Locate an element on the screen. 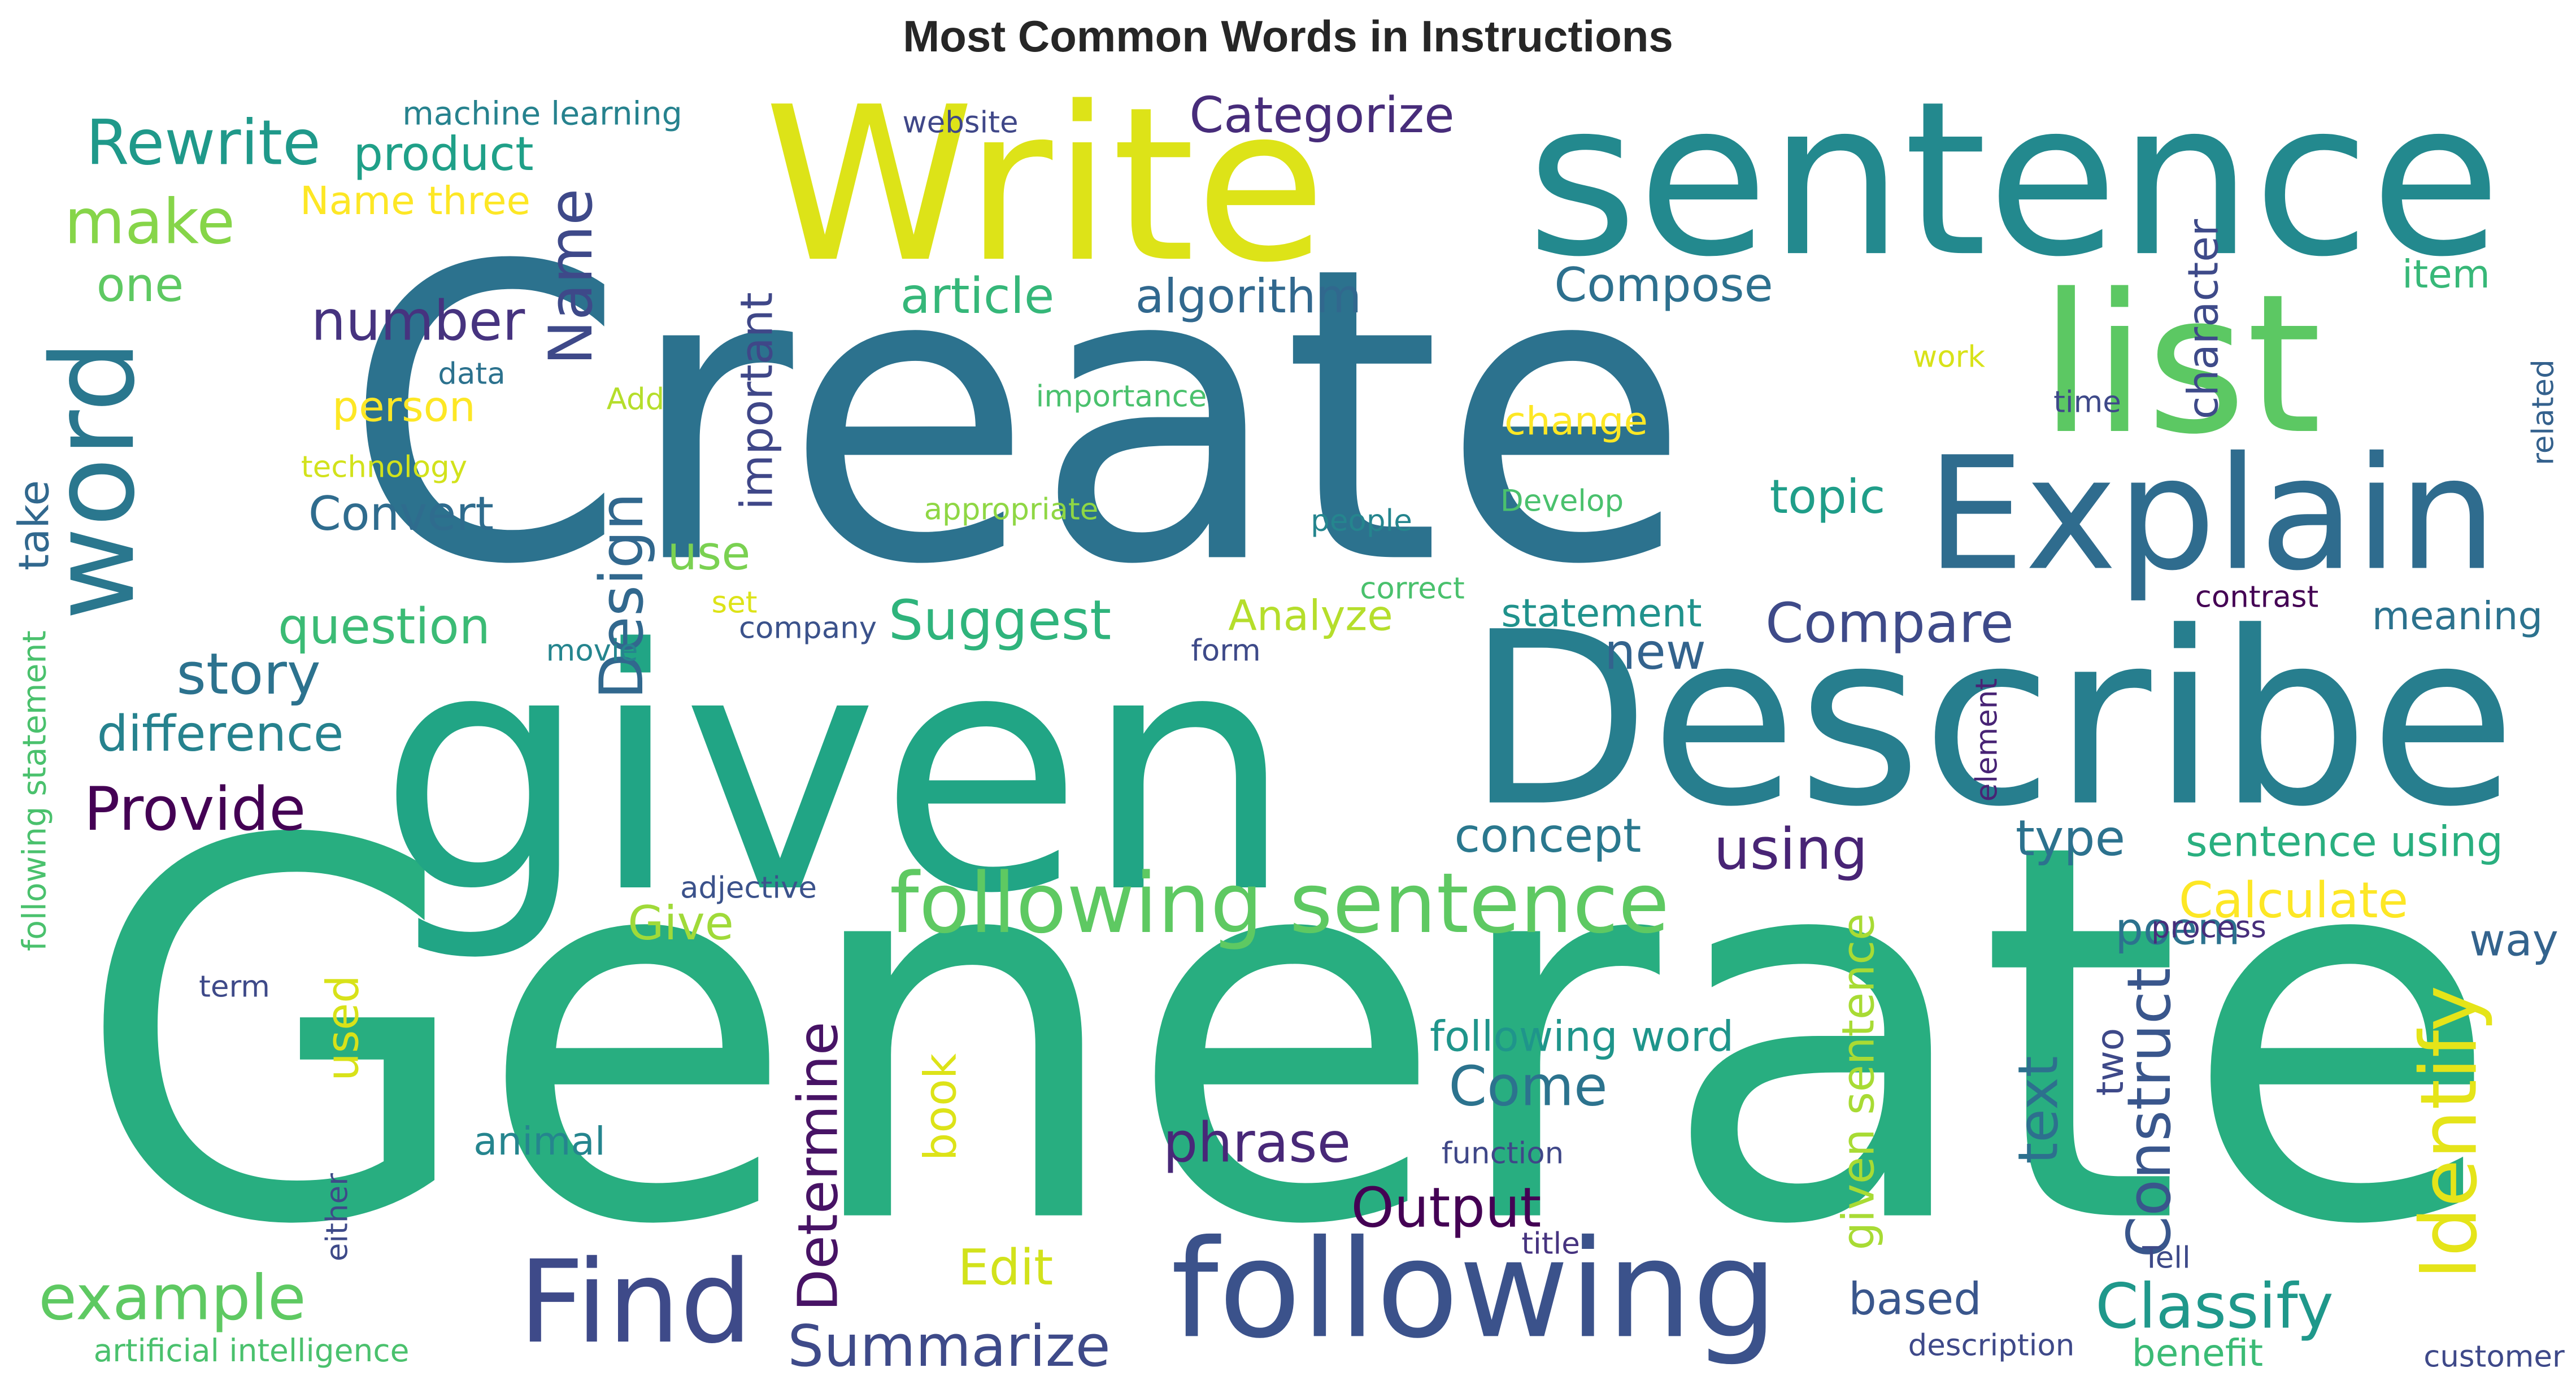 The width and height of the screenshot is (2576, 1385). word-number: number is located at coordinates (418, 321).